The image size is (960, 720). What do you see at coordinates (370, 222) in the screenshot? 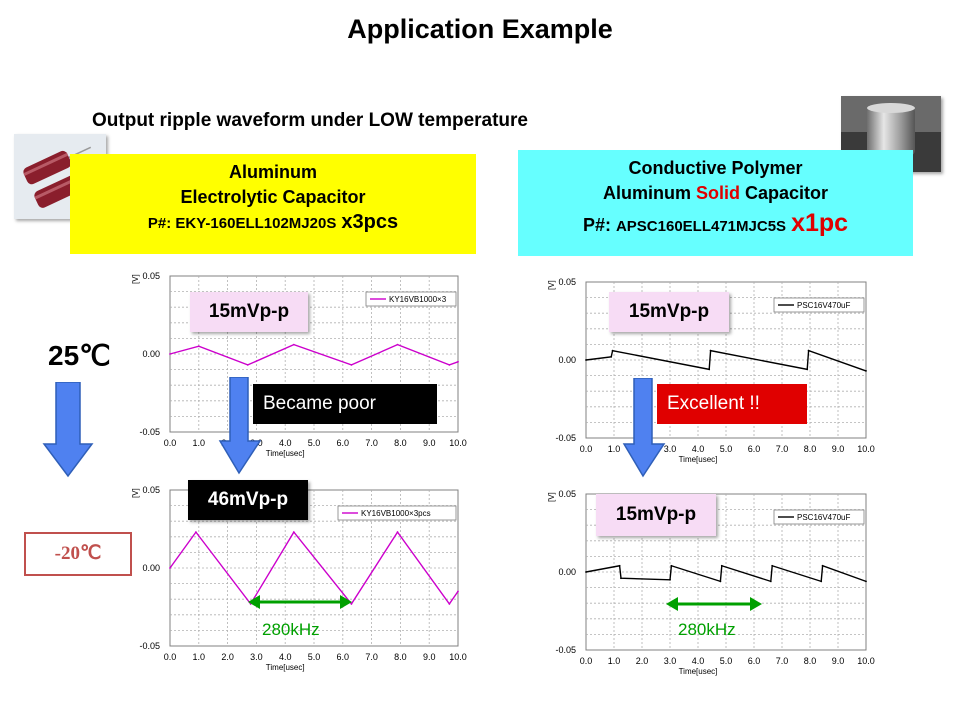
I see `quantity-left: x3pcs` at bounding box center [370, 222].